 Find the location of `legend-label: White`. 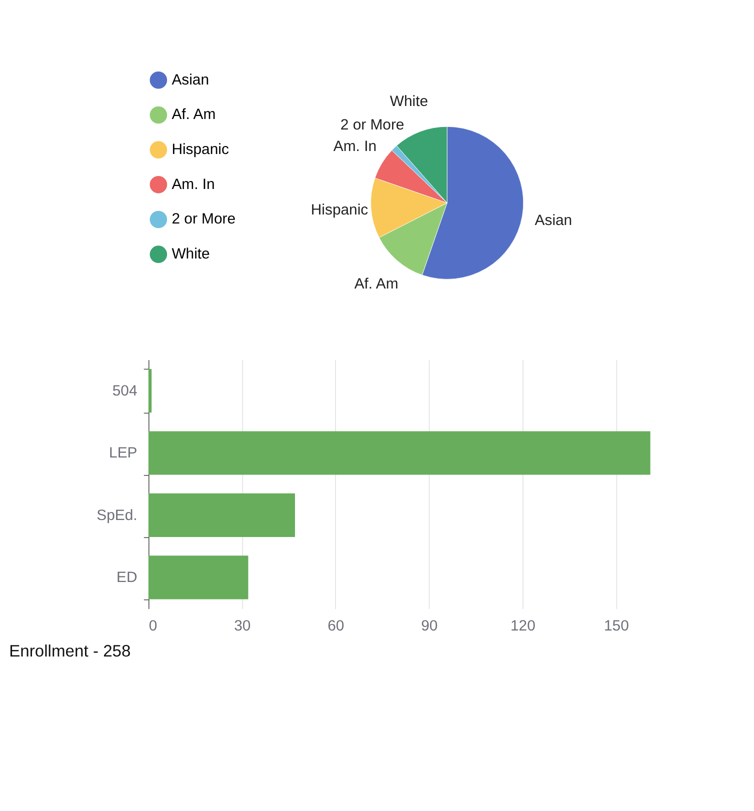

legend-label: White is located at coordinates (191, 253).